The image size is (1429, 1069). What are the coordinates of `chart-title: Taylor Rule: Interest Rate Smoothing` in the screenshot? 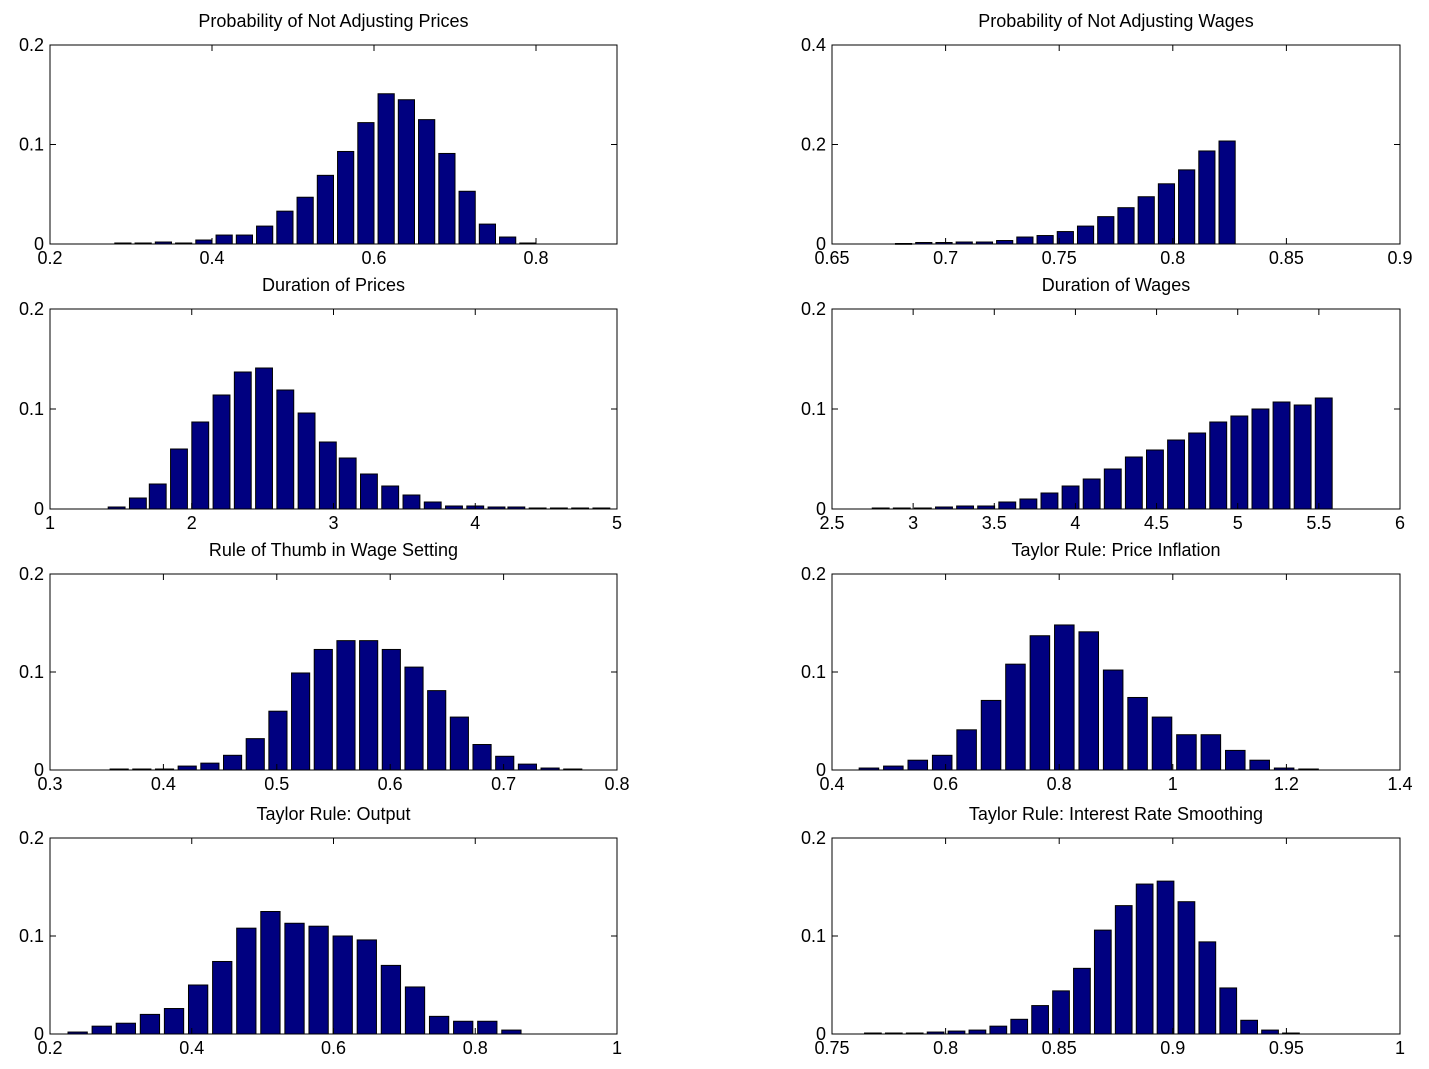 It's located at (1116, 814).